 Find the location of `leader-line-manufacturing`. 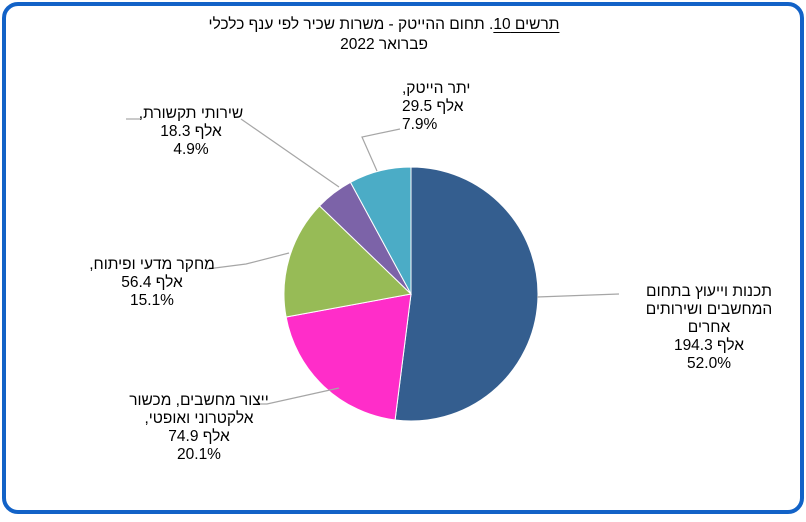

leader-line-manufacturing is located at coordinates (297, 396).